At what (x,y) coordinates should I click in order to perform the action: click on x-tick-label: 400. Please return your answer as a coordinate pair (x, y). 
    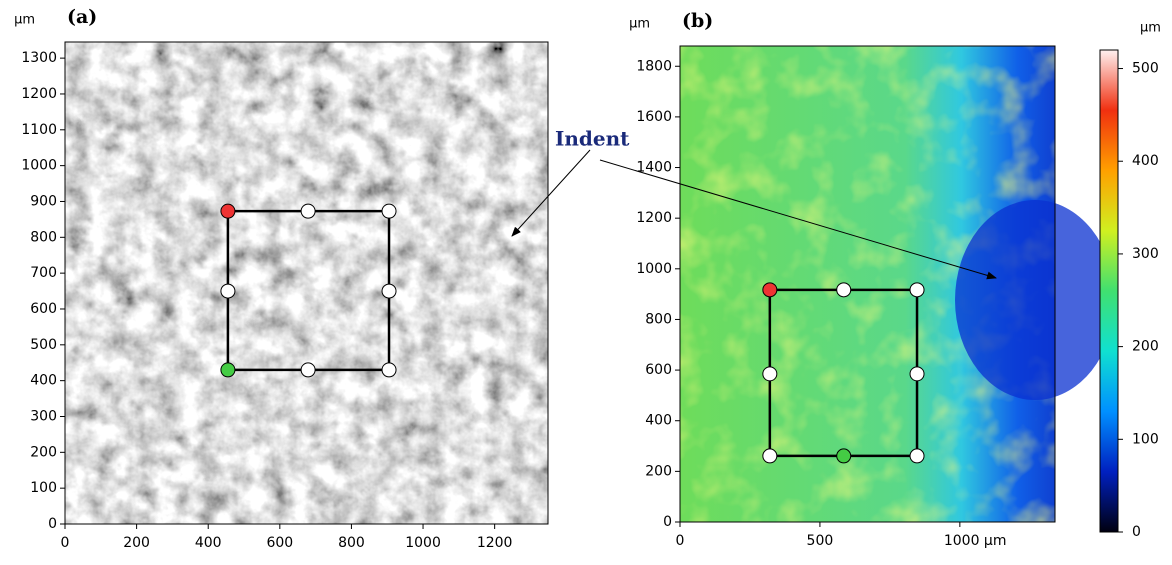
    Looking at the image, I should click on (208, 543).